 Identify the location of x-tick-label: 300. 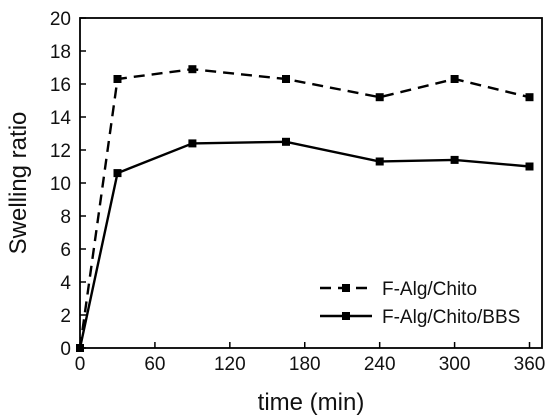
(455, 364).